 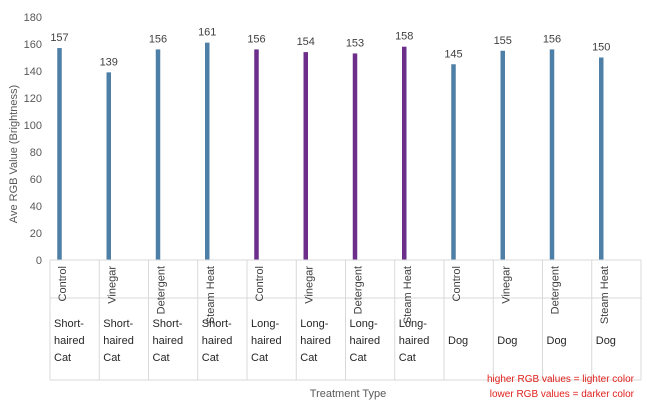 I want to click on y-tick-label: 160, so click(x=33, y=45).